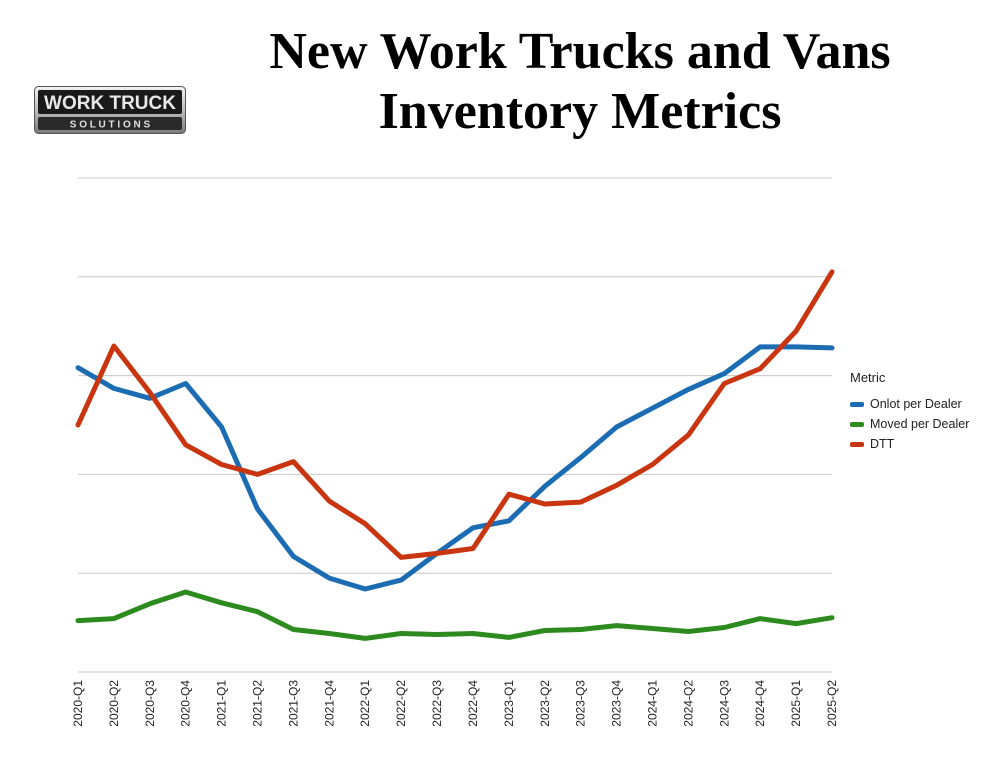 Image resolution: width=1000 pixels, height=765 pixels. I want to click on x-tick-label: 2022-Q1, so click(365, 703).